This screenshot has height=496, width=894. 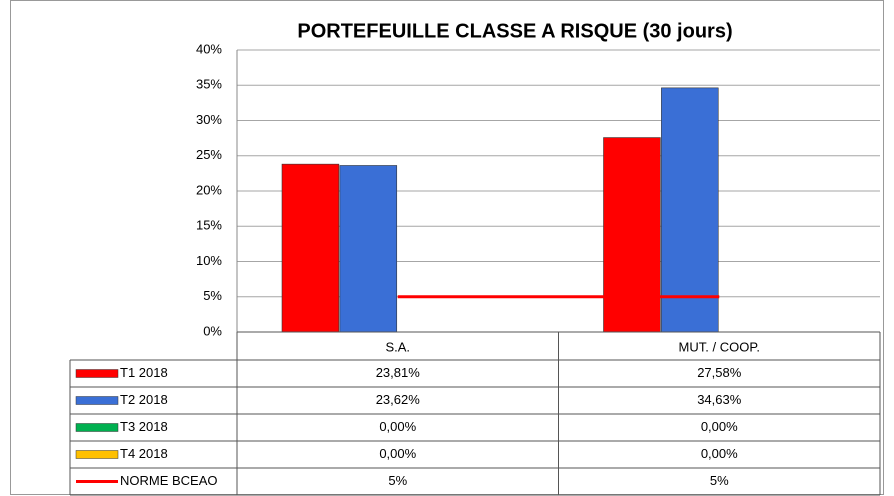 What do you see at coordinates (398, 399) in the screenshot?
I see `table-value: 23,62%` at bounding box center [398, 399].